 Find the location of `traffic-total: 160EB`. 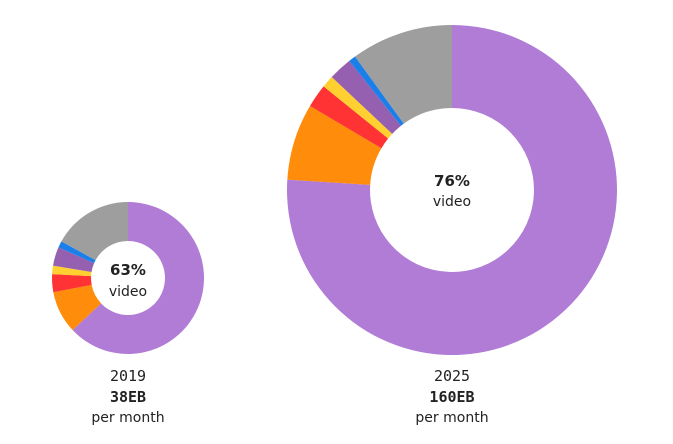

traffic-total: 160EB is located at coordinates (452, 397).